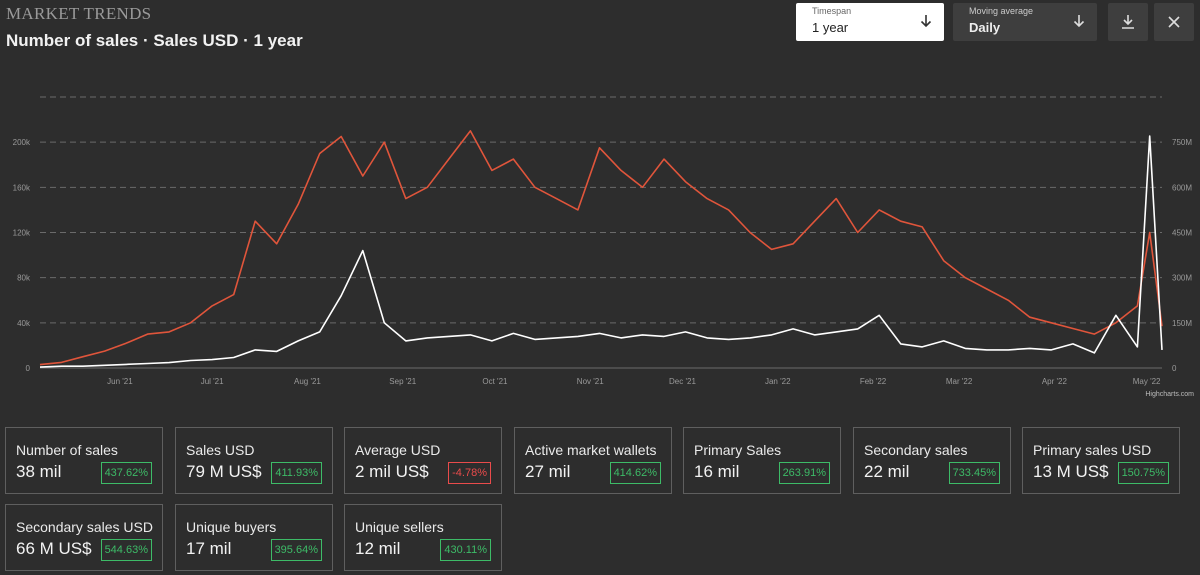 The image size is (1200, 575). I want to click on stat-label: Secondary sales, so click(916, 450).